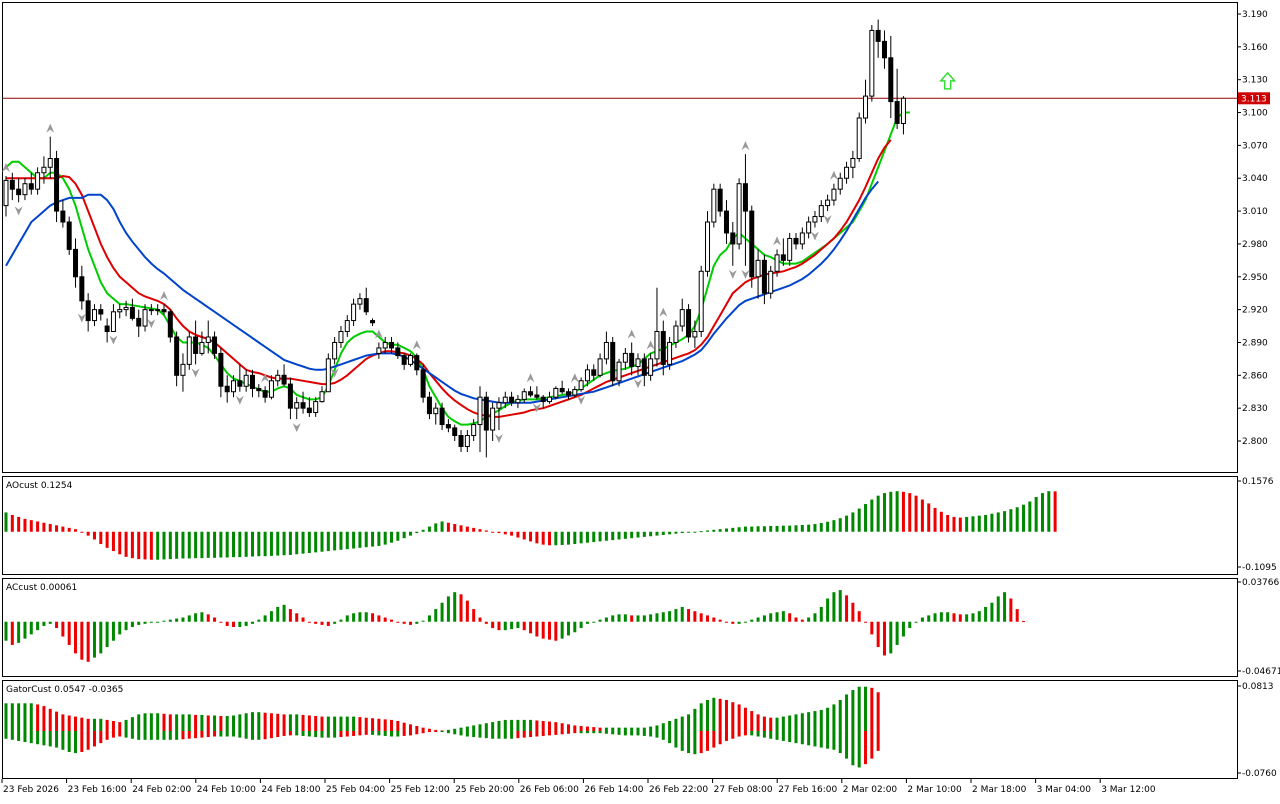 This screenshot has height=804, width=1280. What do you see at coordinates (97, 790) in the screenshot?
I see `time-axis-label: 23 Feb 16:00` at bounding box center [97, 790].